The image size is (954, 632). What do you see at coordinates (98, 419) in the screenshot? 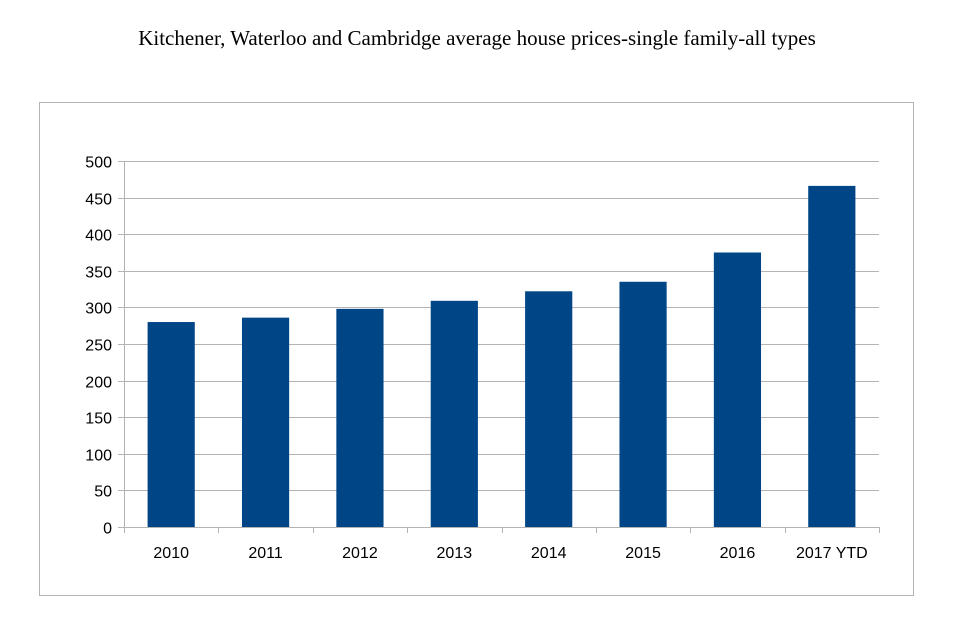
I see `y-tick-label: 150` at bounding box center [98, 419].